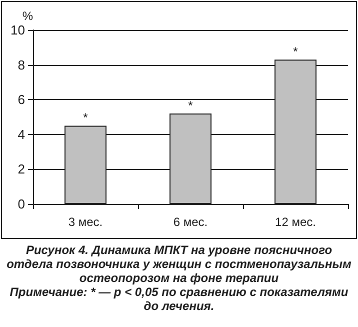 The width and height of the screenshot is (358, 327). I want to click on y-tick-label: 4, so click(21, 134).